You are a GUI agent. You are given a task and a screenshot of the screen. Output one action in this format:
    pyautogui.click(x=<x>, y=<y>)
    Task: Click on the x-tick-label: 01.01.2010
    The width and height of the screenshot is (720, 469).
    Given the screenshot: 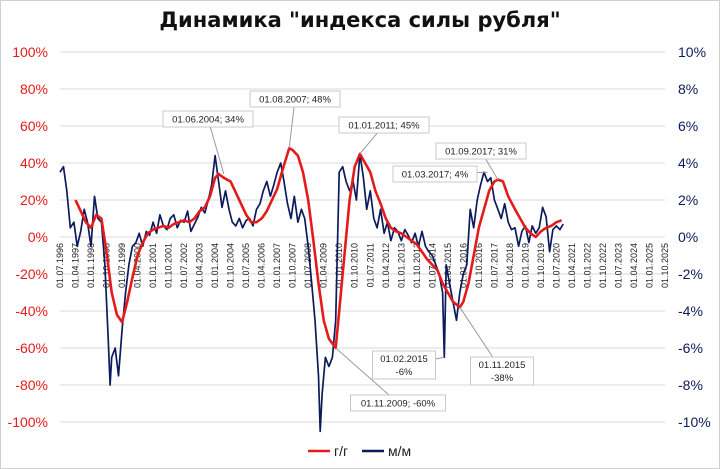 What is the action you would take?
    pyautogui.click(x=339, y=265)
    